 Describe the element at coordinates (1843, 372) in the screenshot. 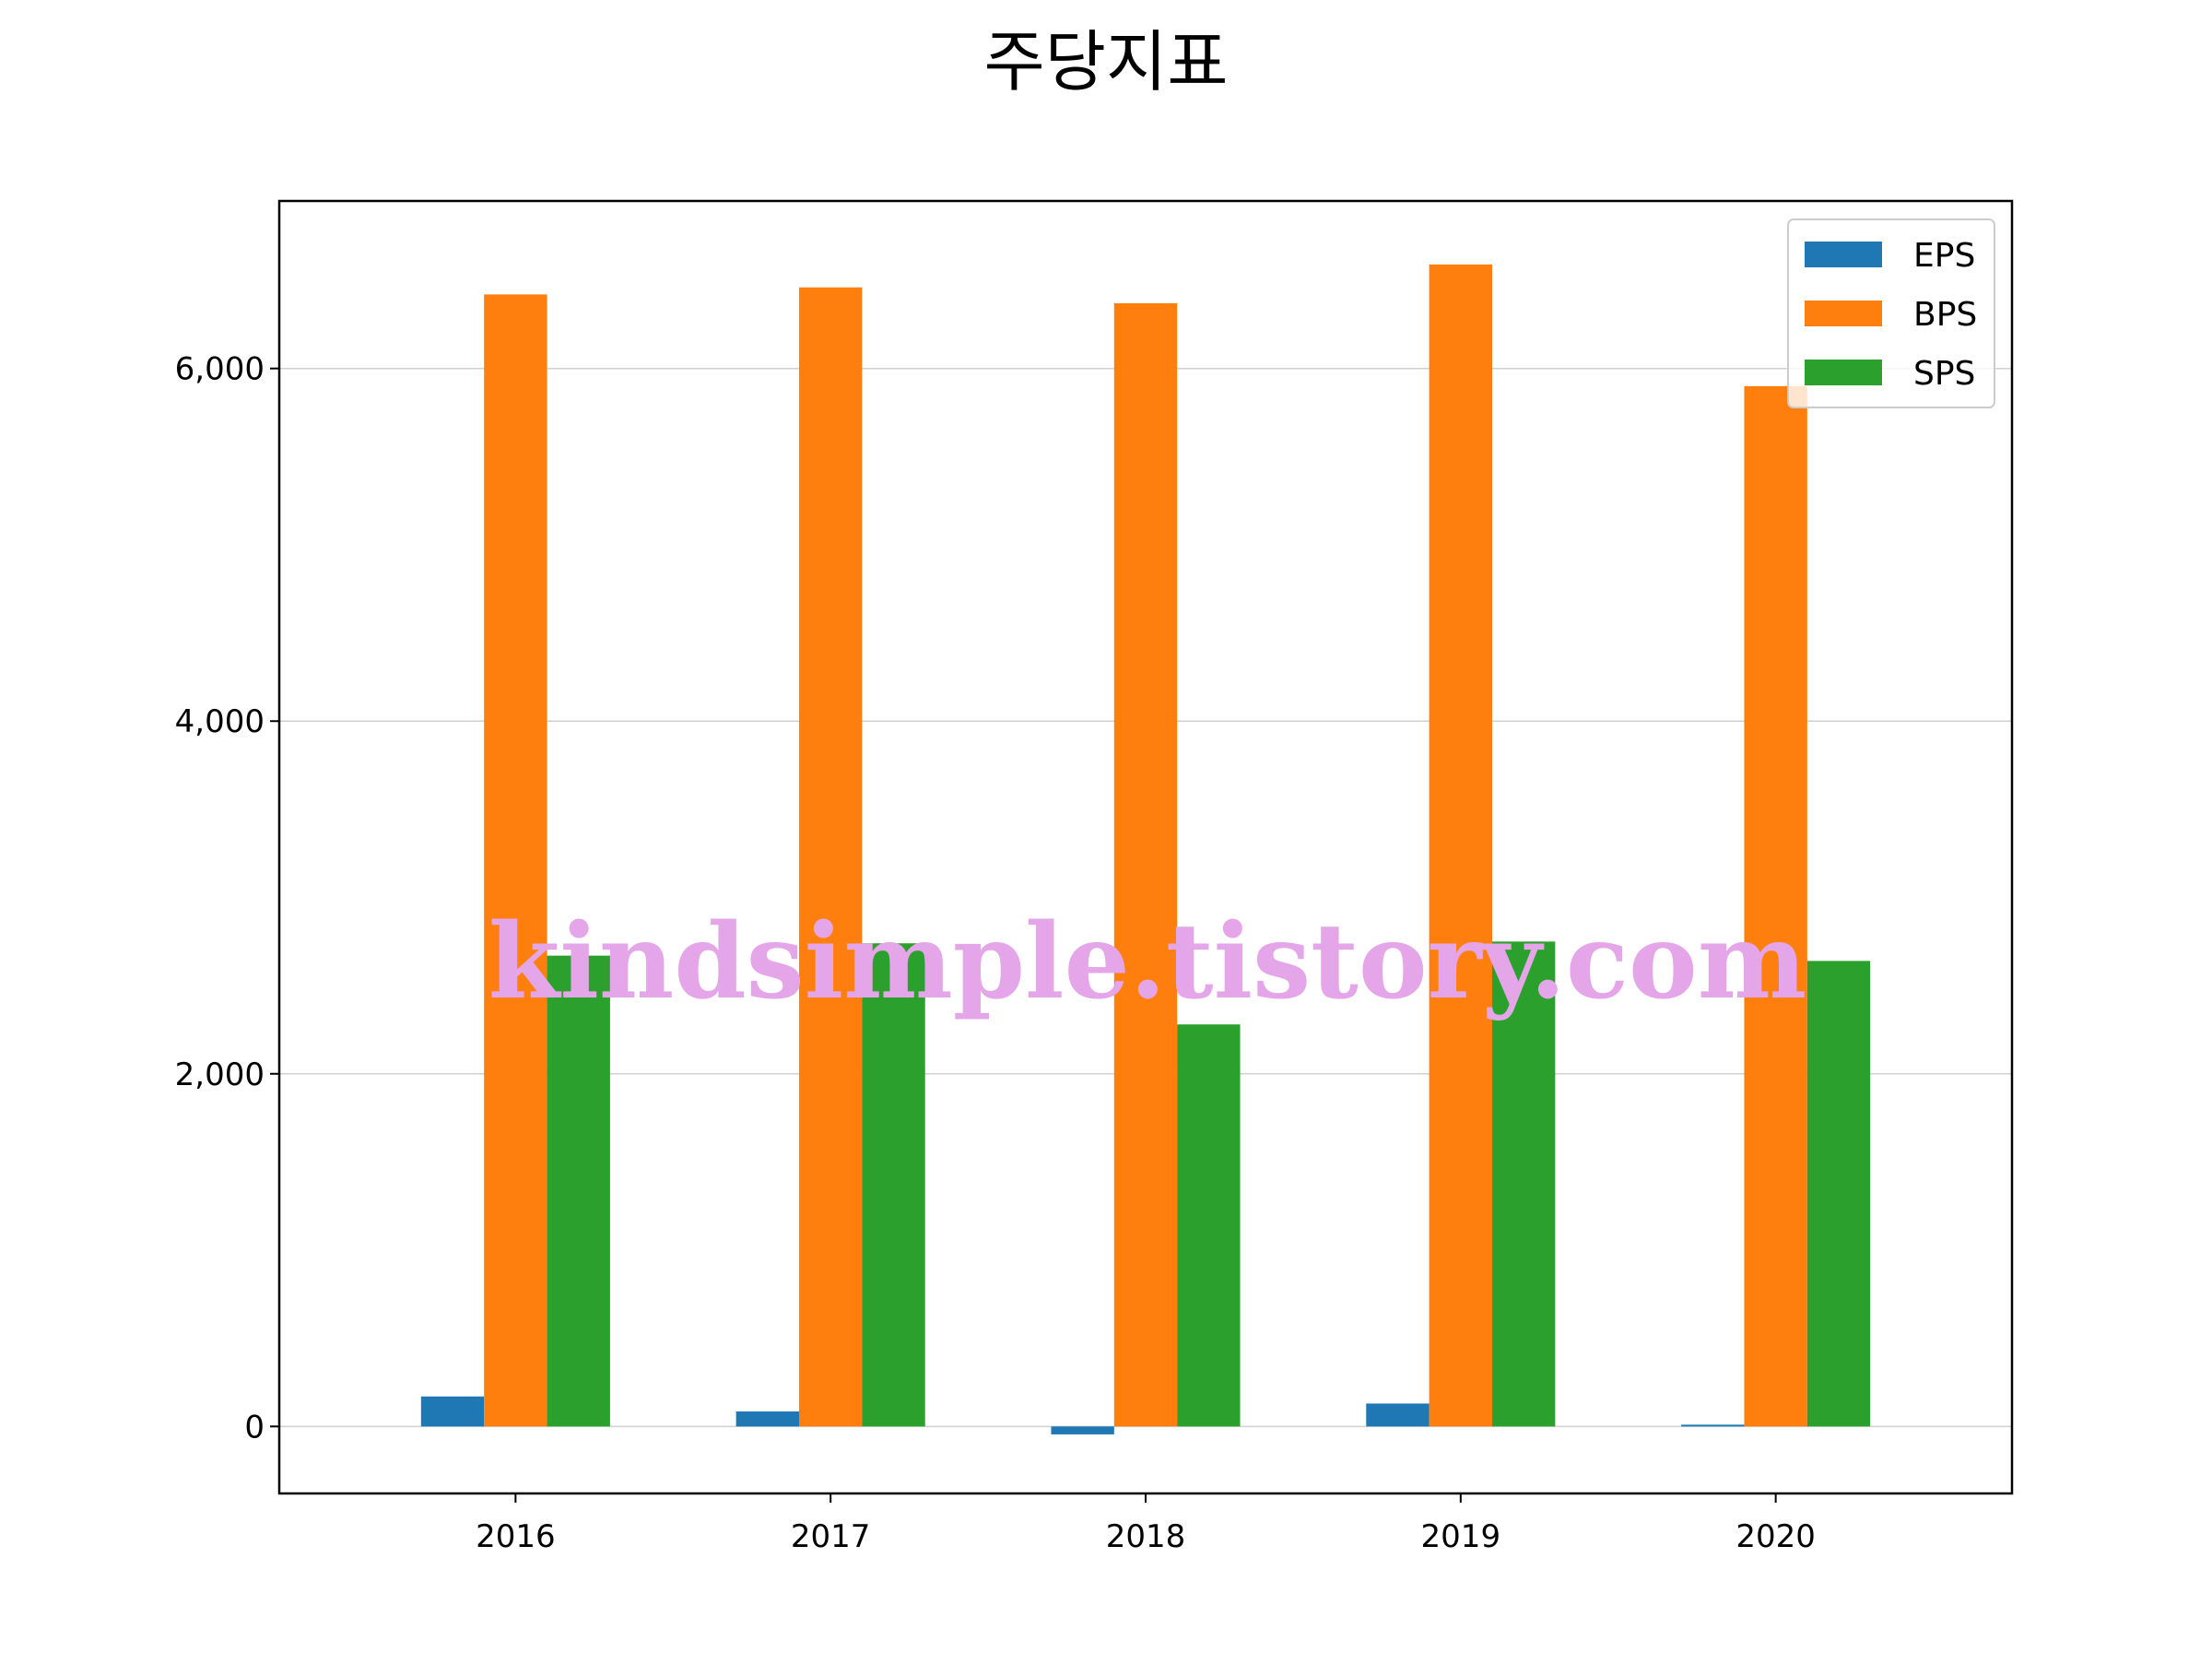

I see `legend-swatch-sps` at that location.